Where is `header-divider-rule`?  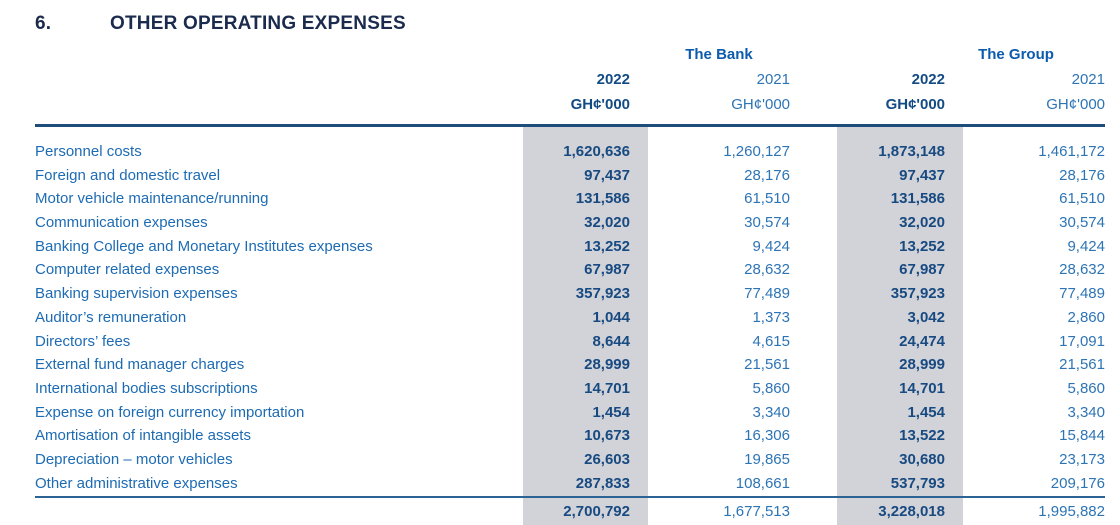
header-divider-rule is located at coordinates (570, 125).